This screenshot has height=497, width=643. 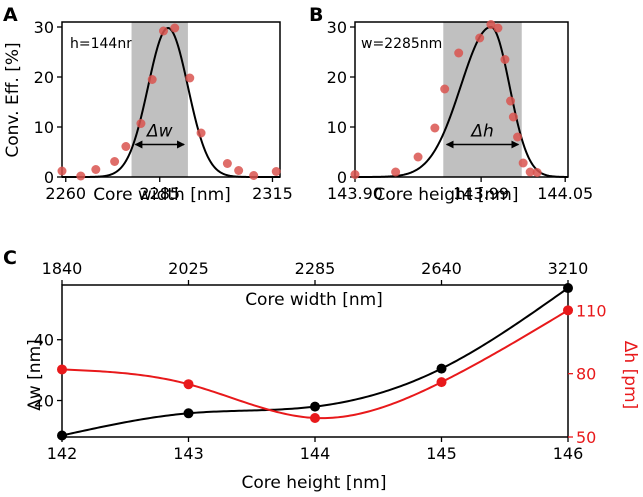 I want to click on panel-b-annotation: w=2285nm, so click(x=401, y=44).